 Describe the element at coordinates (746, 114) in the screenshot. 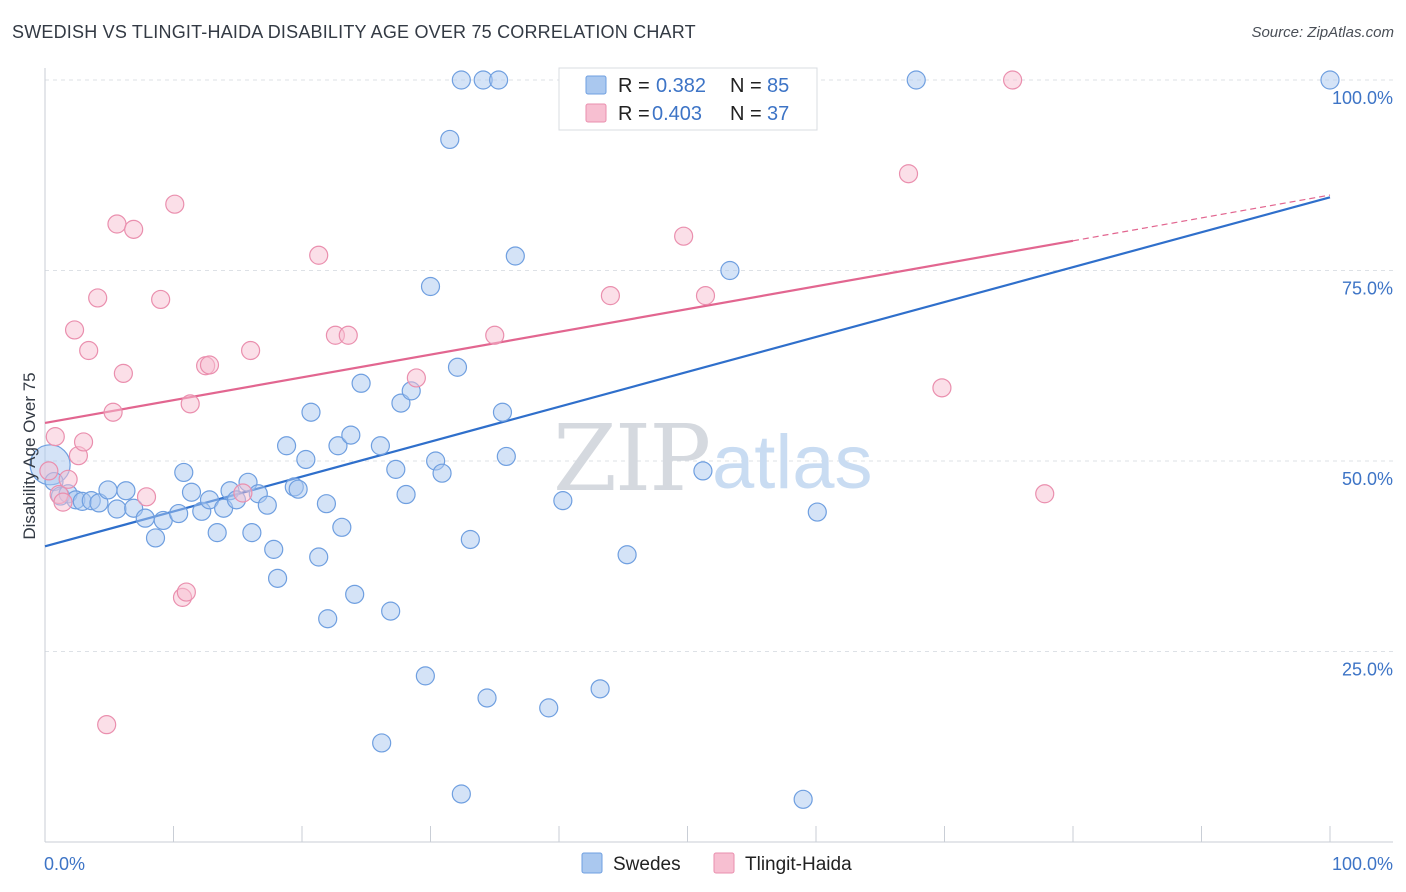

I see `legend-n-label-tlingit: N =` at that location.